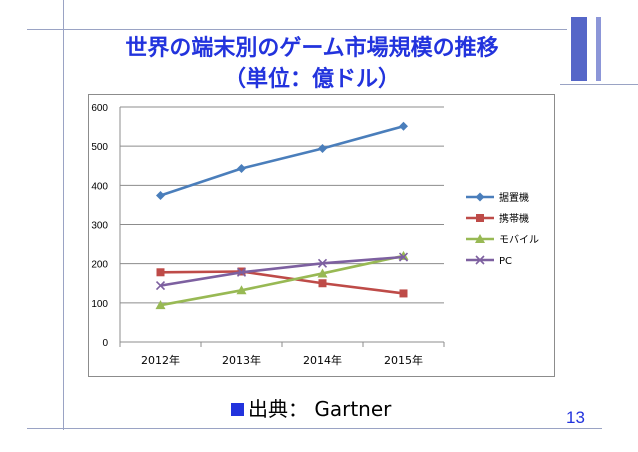 The image size is (638, 452). What do you see at coordinates (519, 240) in the screenshot?
I see `legend-label: モバイル` at bounding box center [519, 240].